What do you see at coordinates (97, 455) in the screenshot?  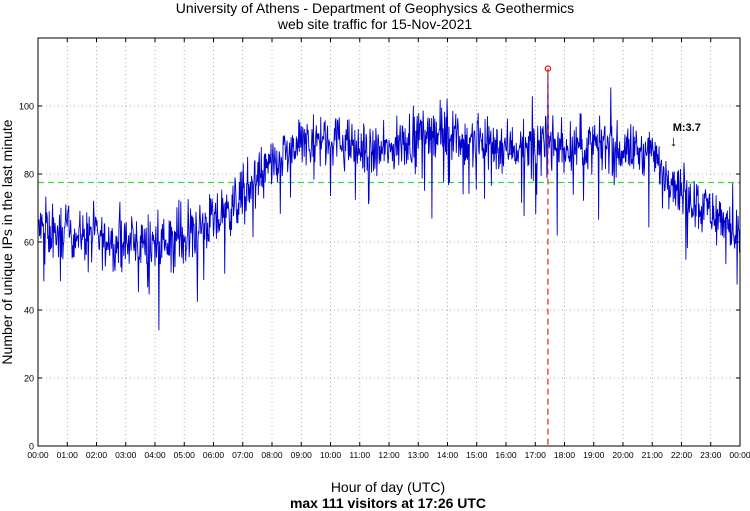 I see `x-tick-label: 02:00` at bounding box center [97, 455].